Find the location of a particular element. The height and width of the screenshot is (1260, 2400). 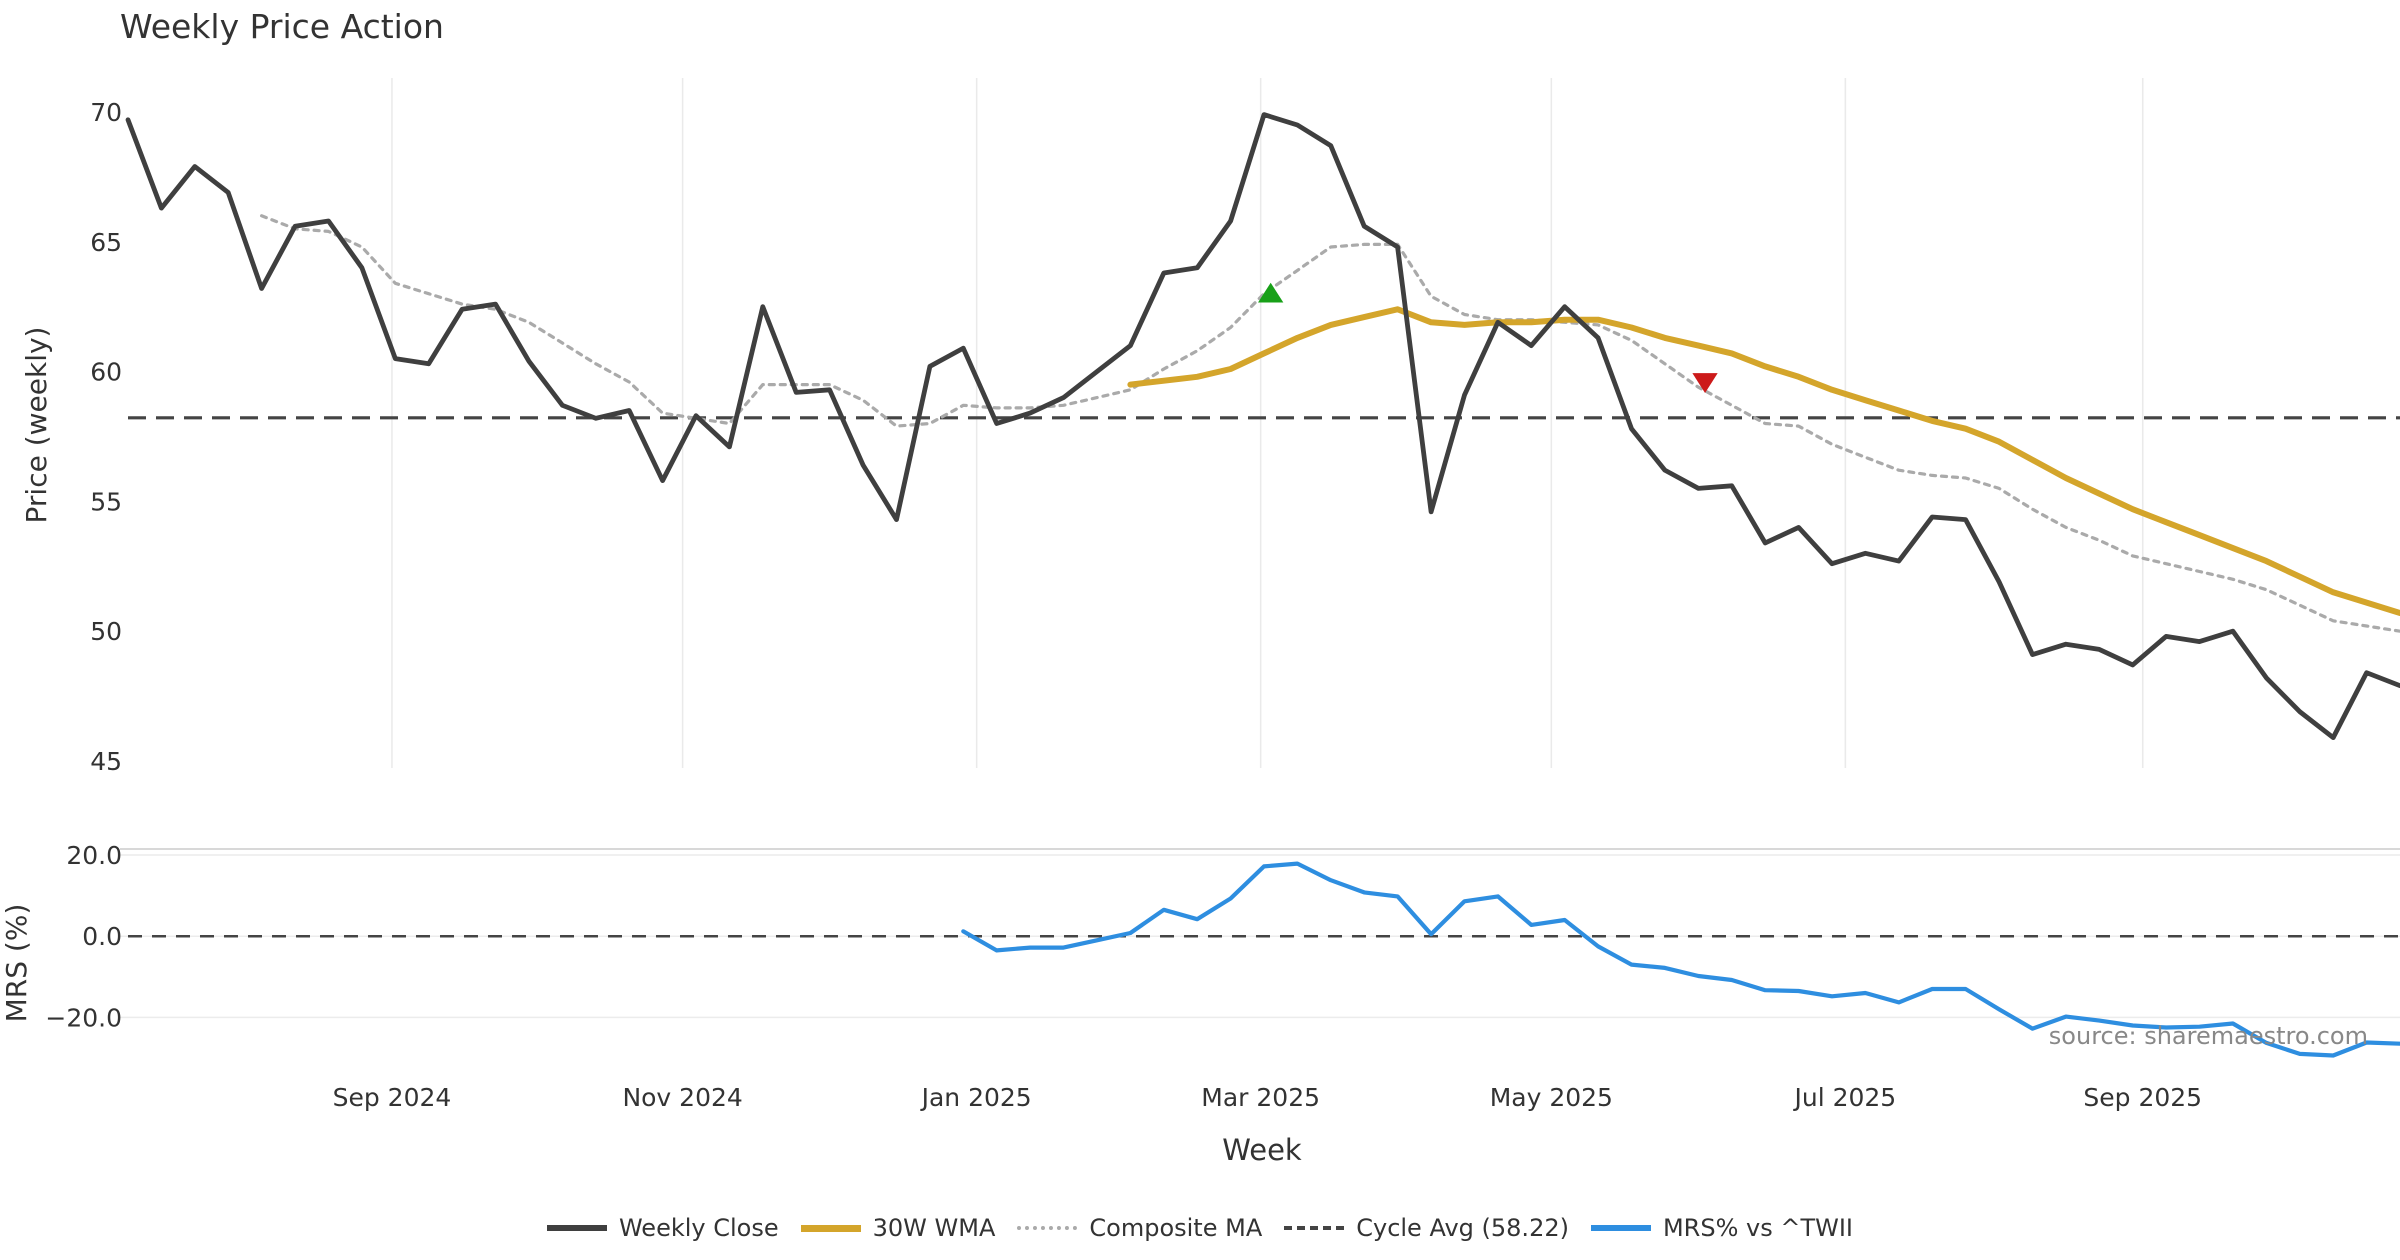

sell-signal-marker is located at coordinates (1705, 383).